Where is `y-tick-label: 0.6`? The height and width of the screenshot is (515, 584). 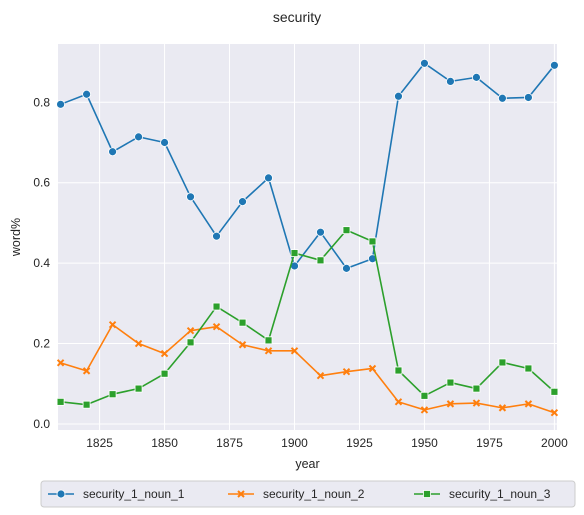
y-tick-label: 0.6 is located at coordinates (41, 183).